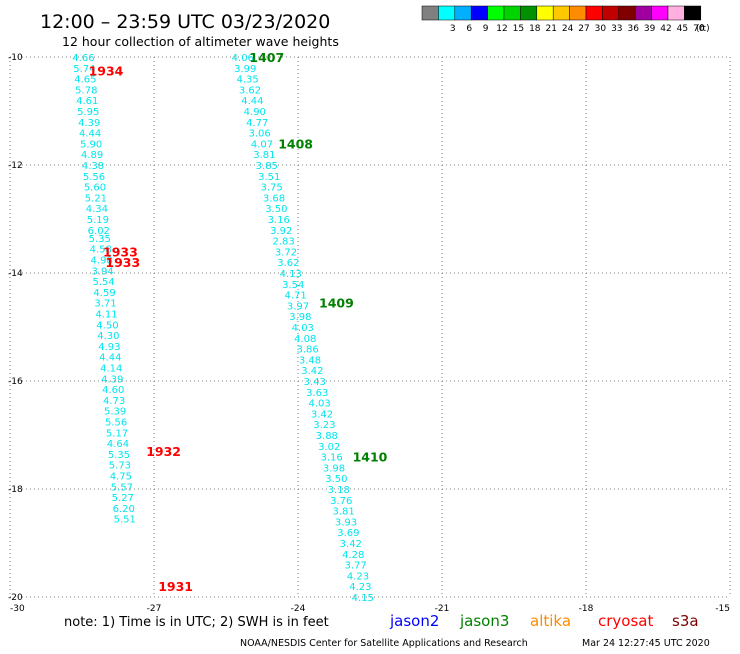  Describe the element at coordinates (518, 29) in the screenshot. I see `colorbar-tick-label: 15` at that location.